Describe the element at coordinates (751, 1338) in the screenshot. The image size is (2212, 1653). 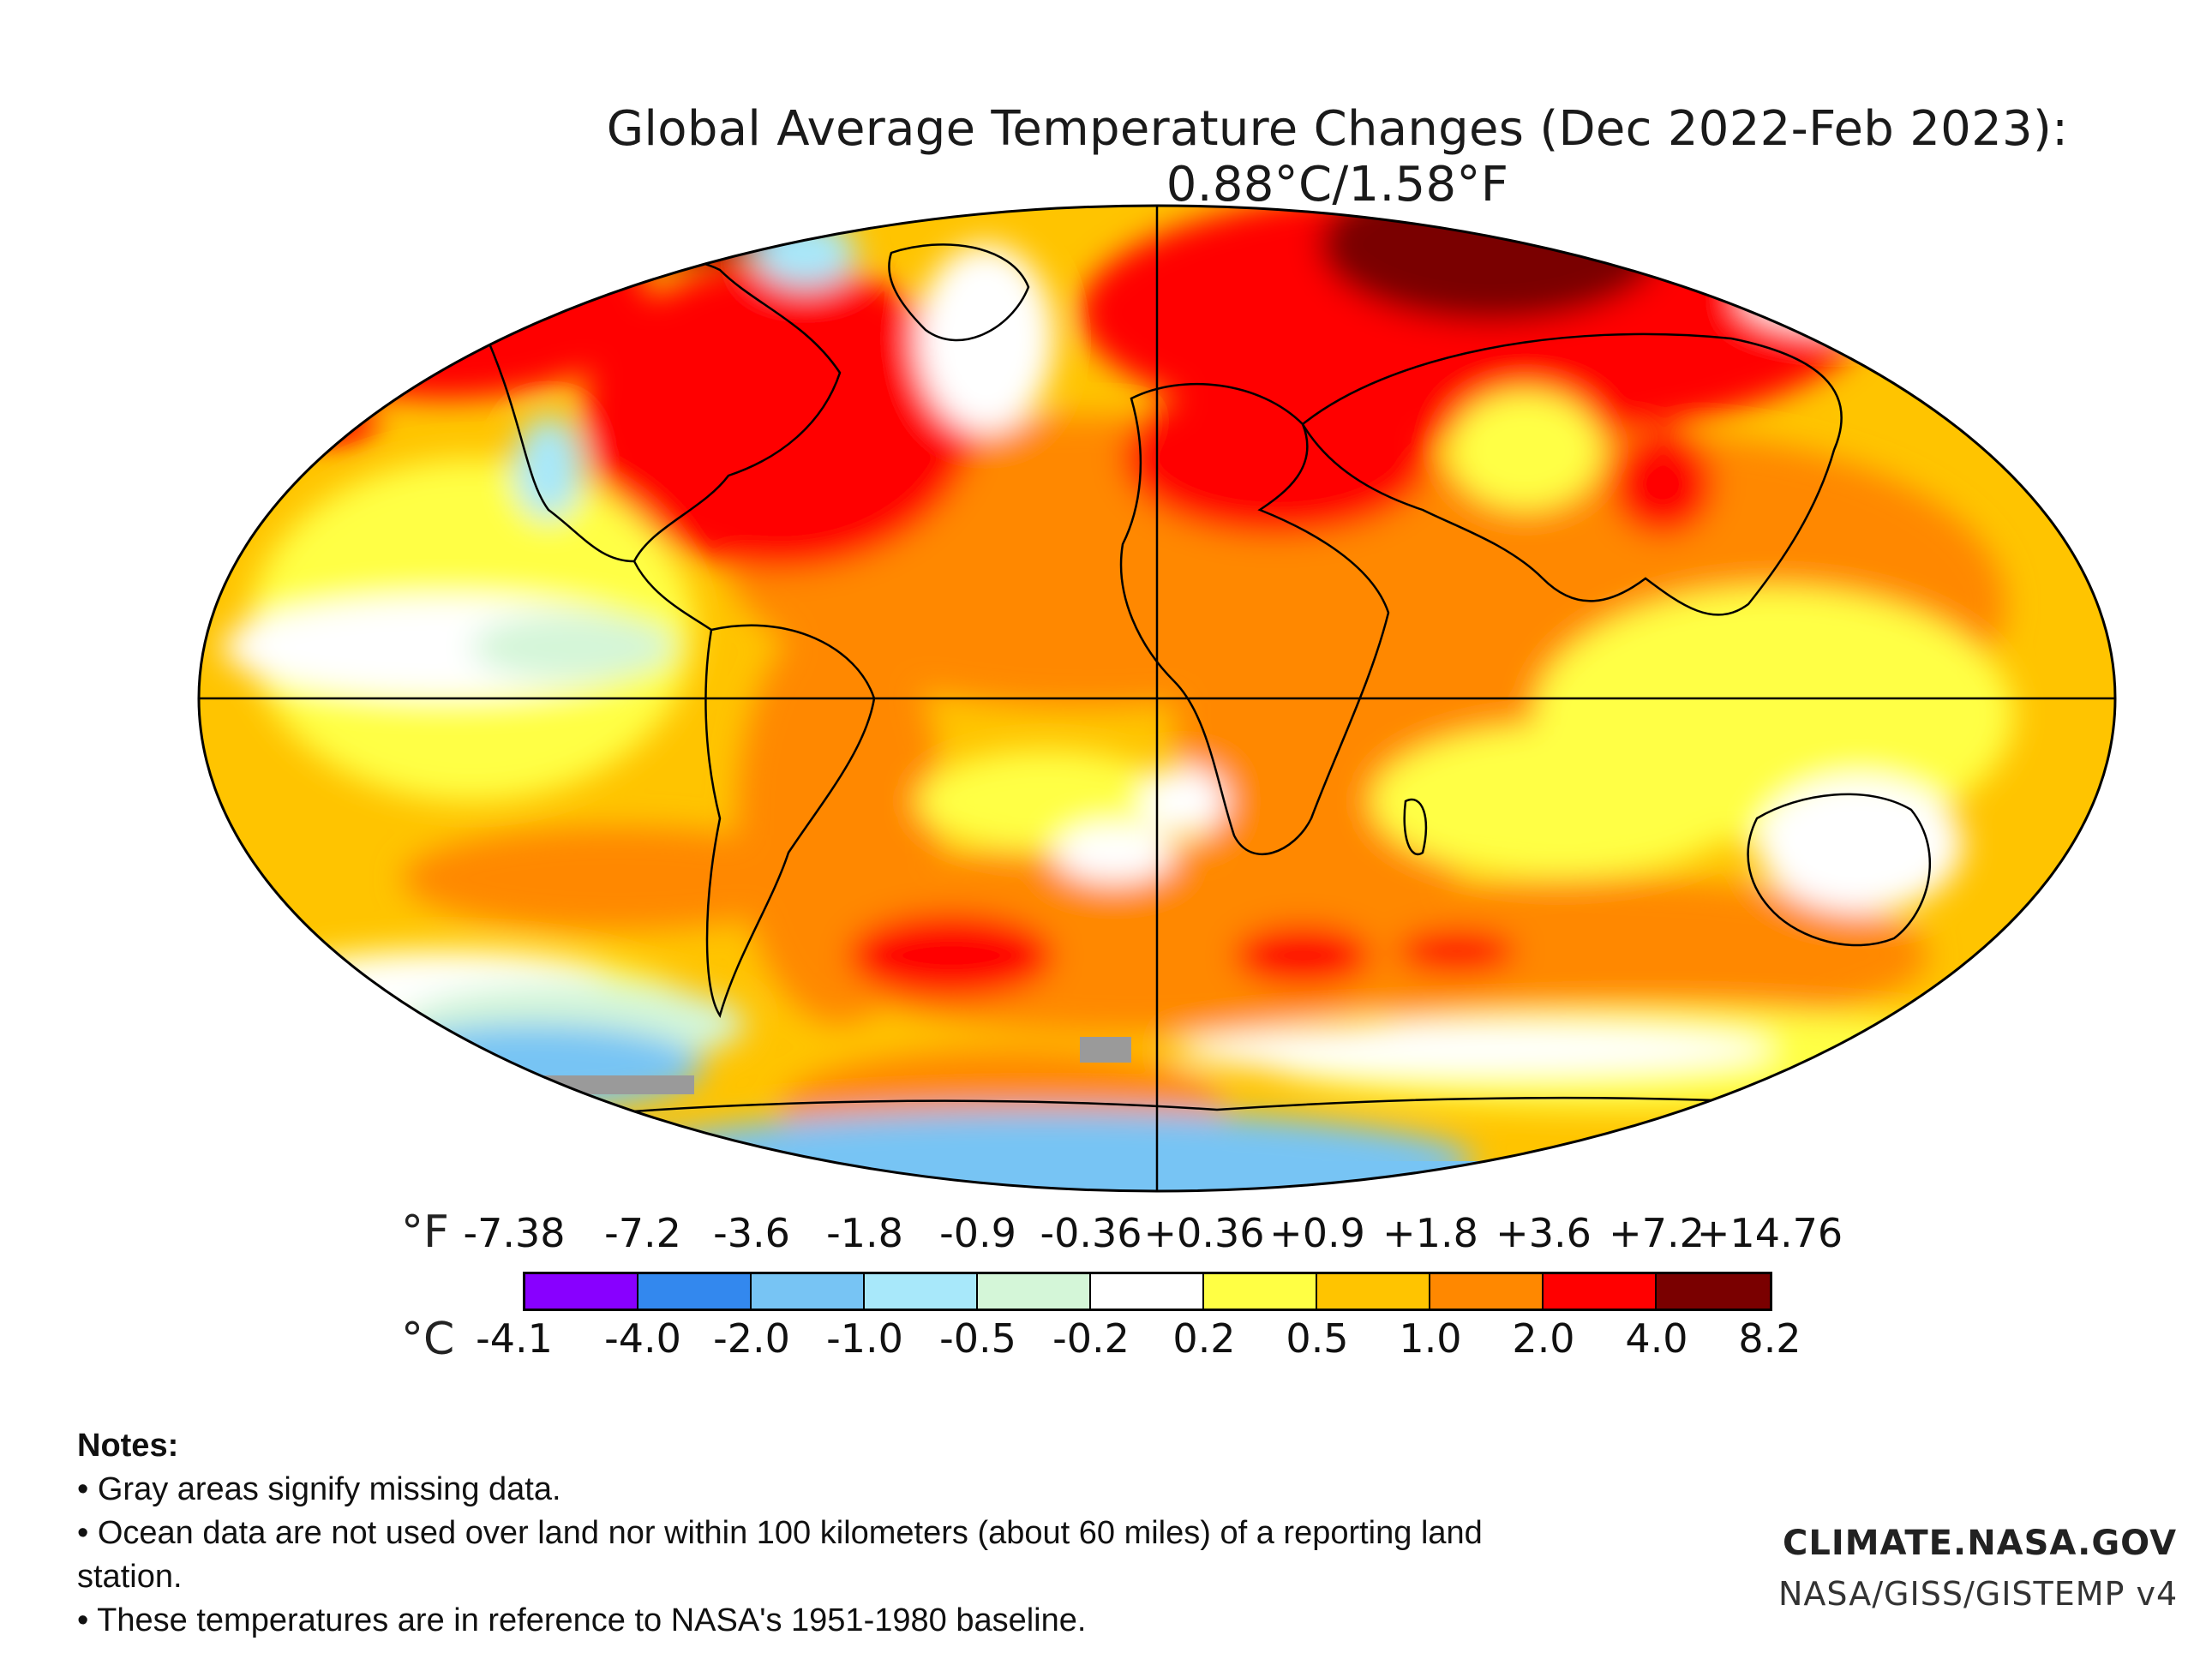
I see `celsius-tick-label: -2.0` at that location.